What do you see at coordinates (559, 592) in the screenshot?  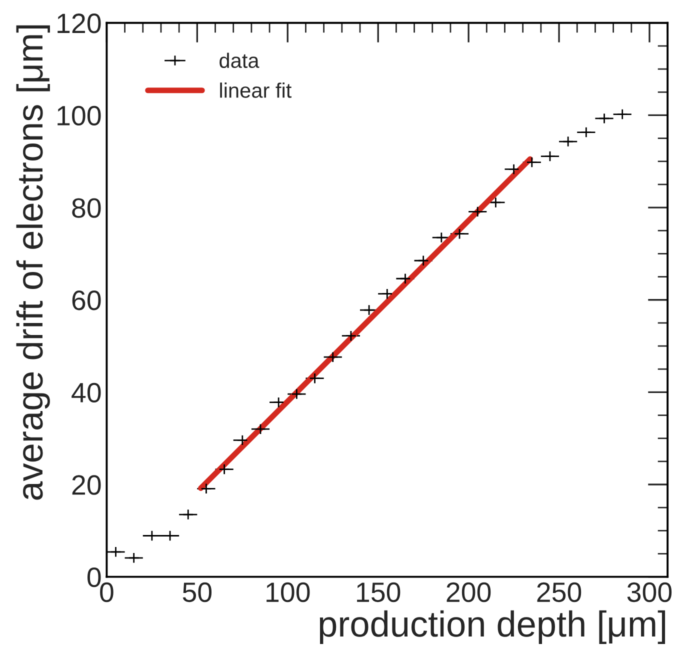 I see `x-tick-label: 250` at bounding box center [559, 592].